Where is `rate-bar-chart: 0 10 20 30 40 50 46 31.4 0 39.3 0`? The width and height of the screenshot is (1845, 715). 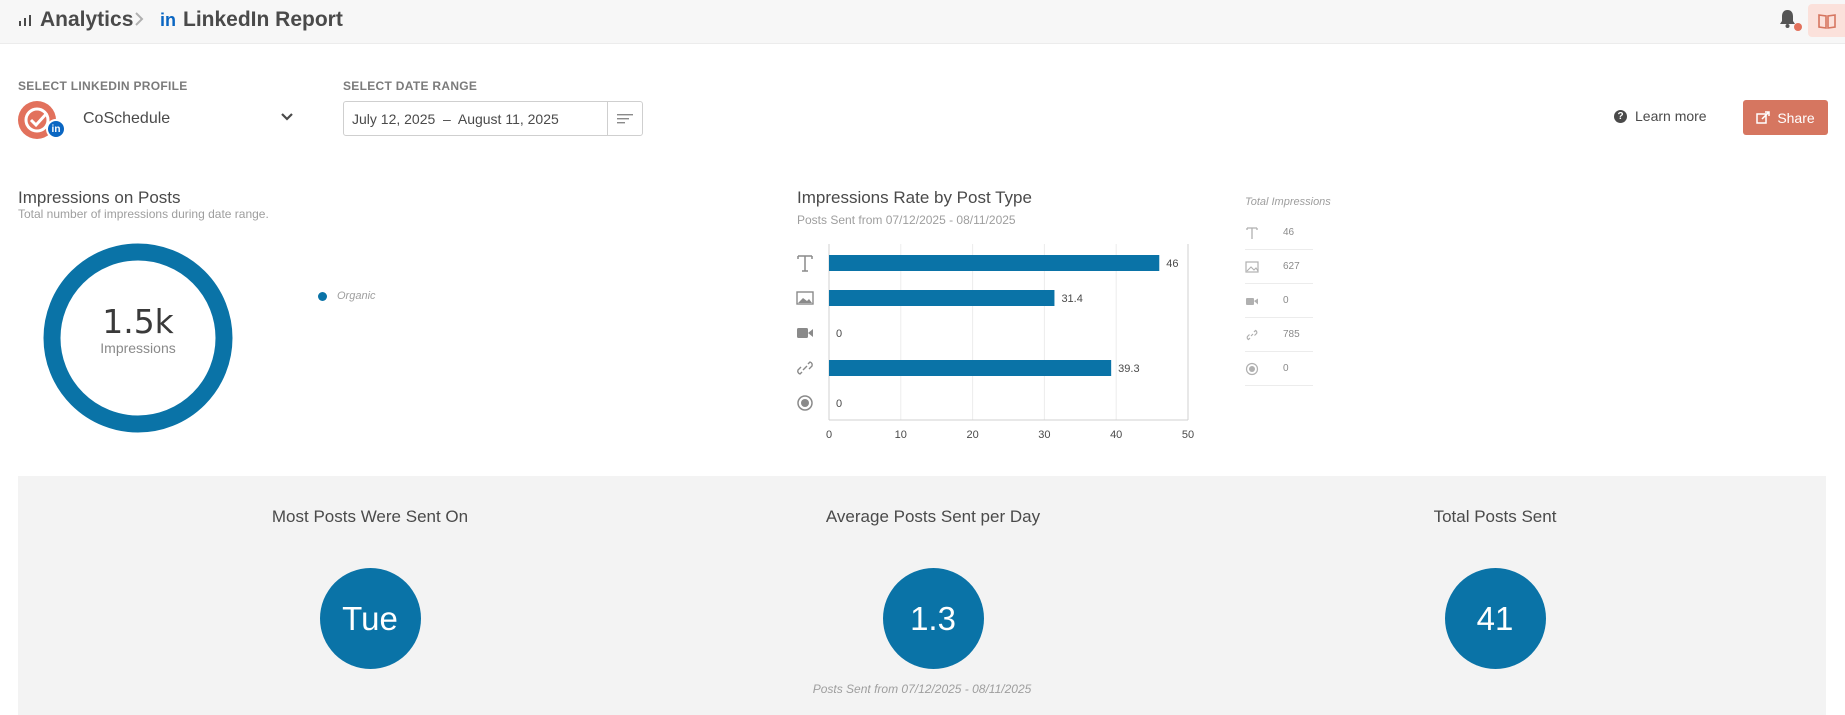
rate-bar-chart: 0 10 20 30 40 50 46 31.4 0 39.3 0 is located at coordinates (1000, 341).